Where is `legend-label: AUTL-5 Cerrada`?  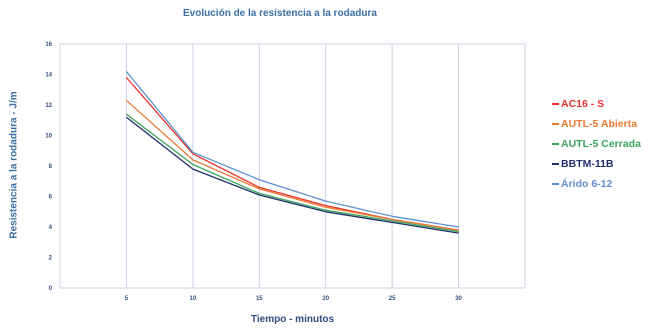 legend-label: AUTL-5 Cerrada is located at coordinates (601, 144).